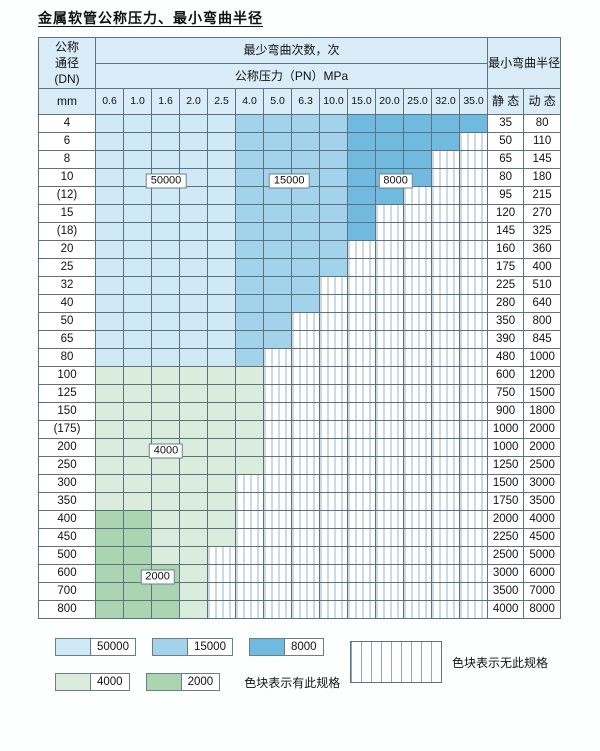 The image size is (600, 751). I want to click on table-row: 15 120 270, so click(300, 213).